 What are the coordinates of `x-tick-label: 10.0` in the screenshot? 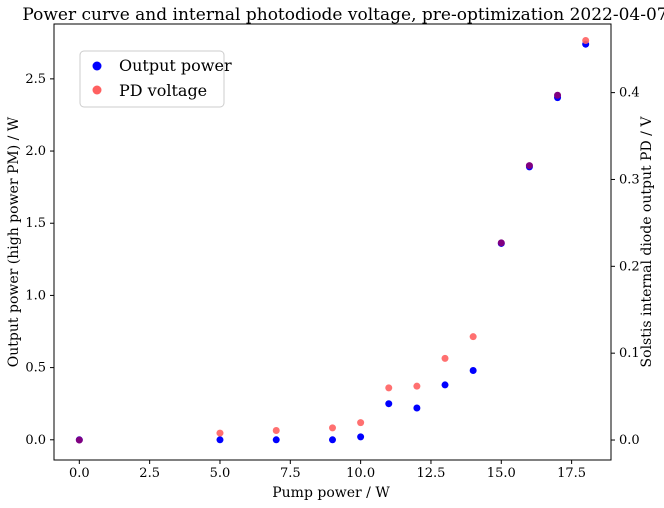 It's located at (360, 473).